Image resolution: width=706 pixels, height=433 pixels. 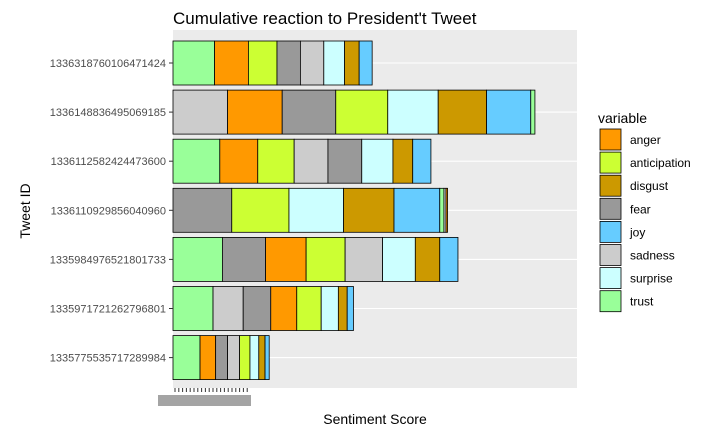 I want to click on legend-key-sadness, so click(x=610, y=255).